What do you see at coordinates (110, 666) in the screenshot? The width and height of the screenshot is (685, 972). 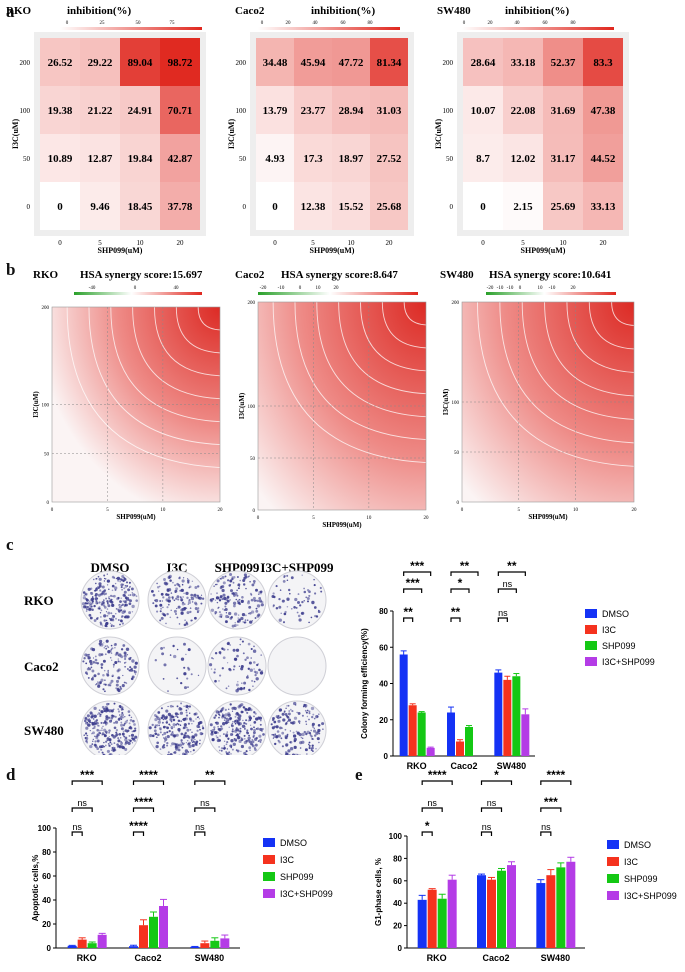 I see `plate-dish` at bounding box center [110, 666].